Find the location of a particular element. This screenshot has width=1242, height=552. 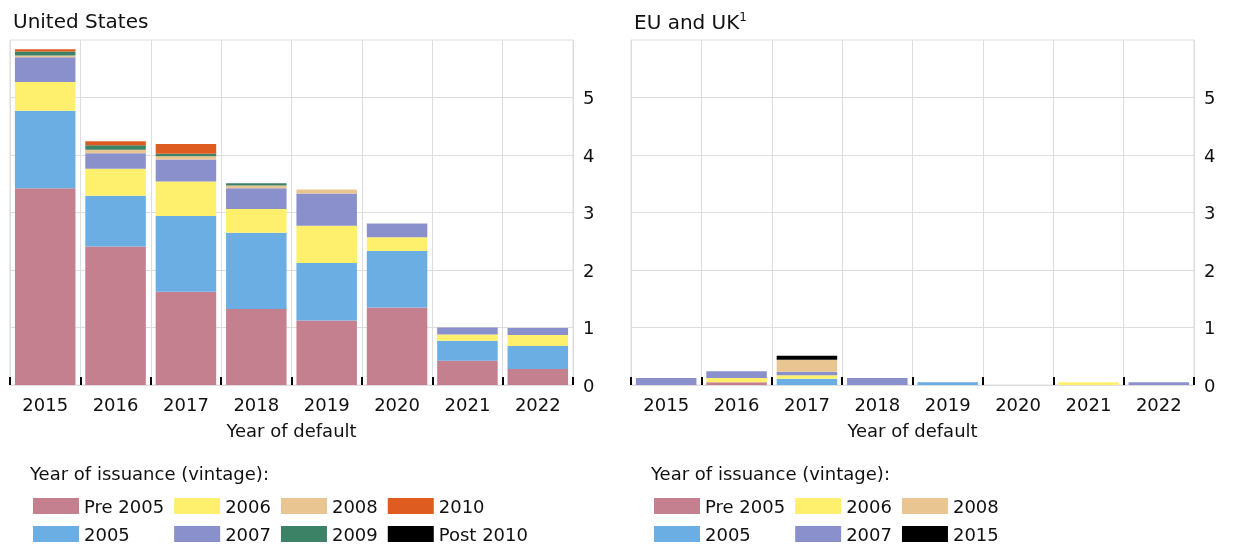

legend-label: 2015 is located at coordinates (975, 534).